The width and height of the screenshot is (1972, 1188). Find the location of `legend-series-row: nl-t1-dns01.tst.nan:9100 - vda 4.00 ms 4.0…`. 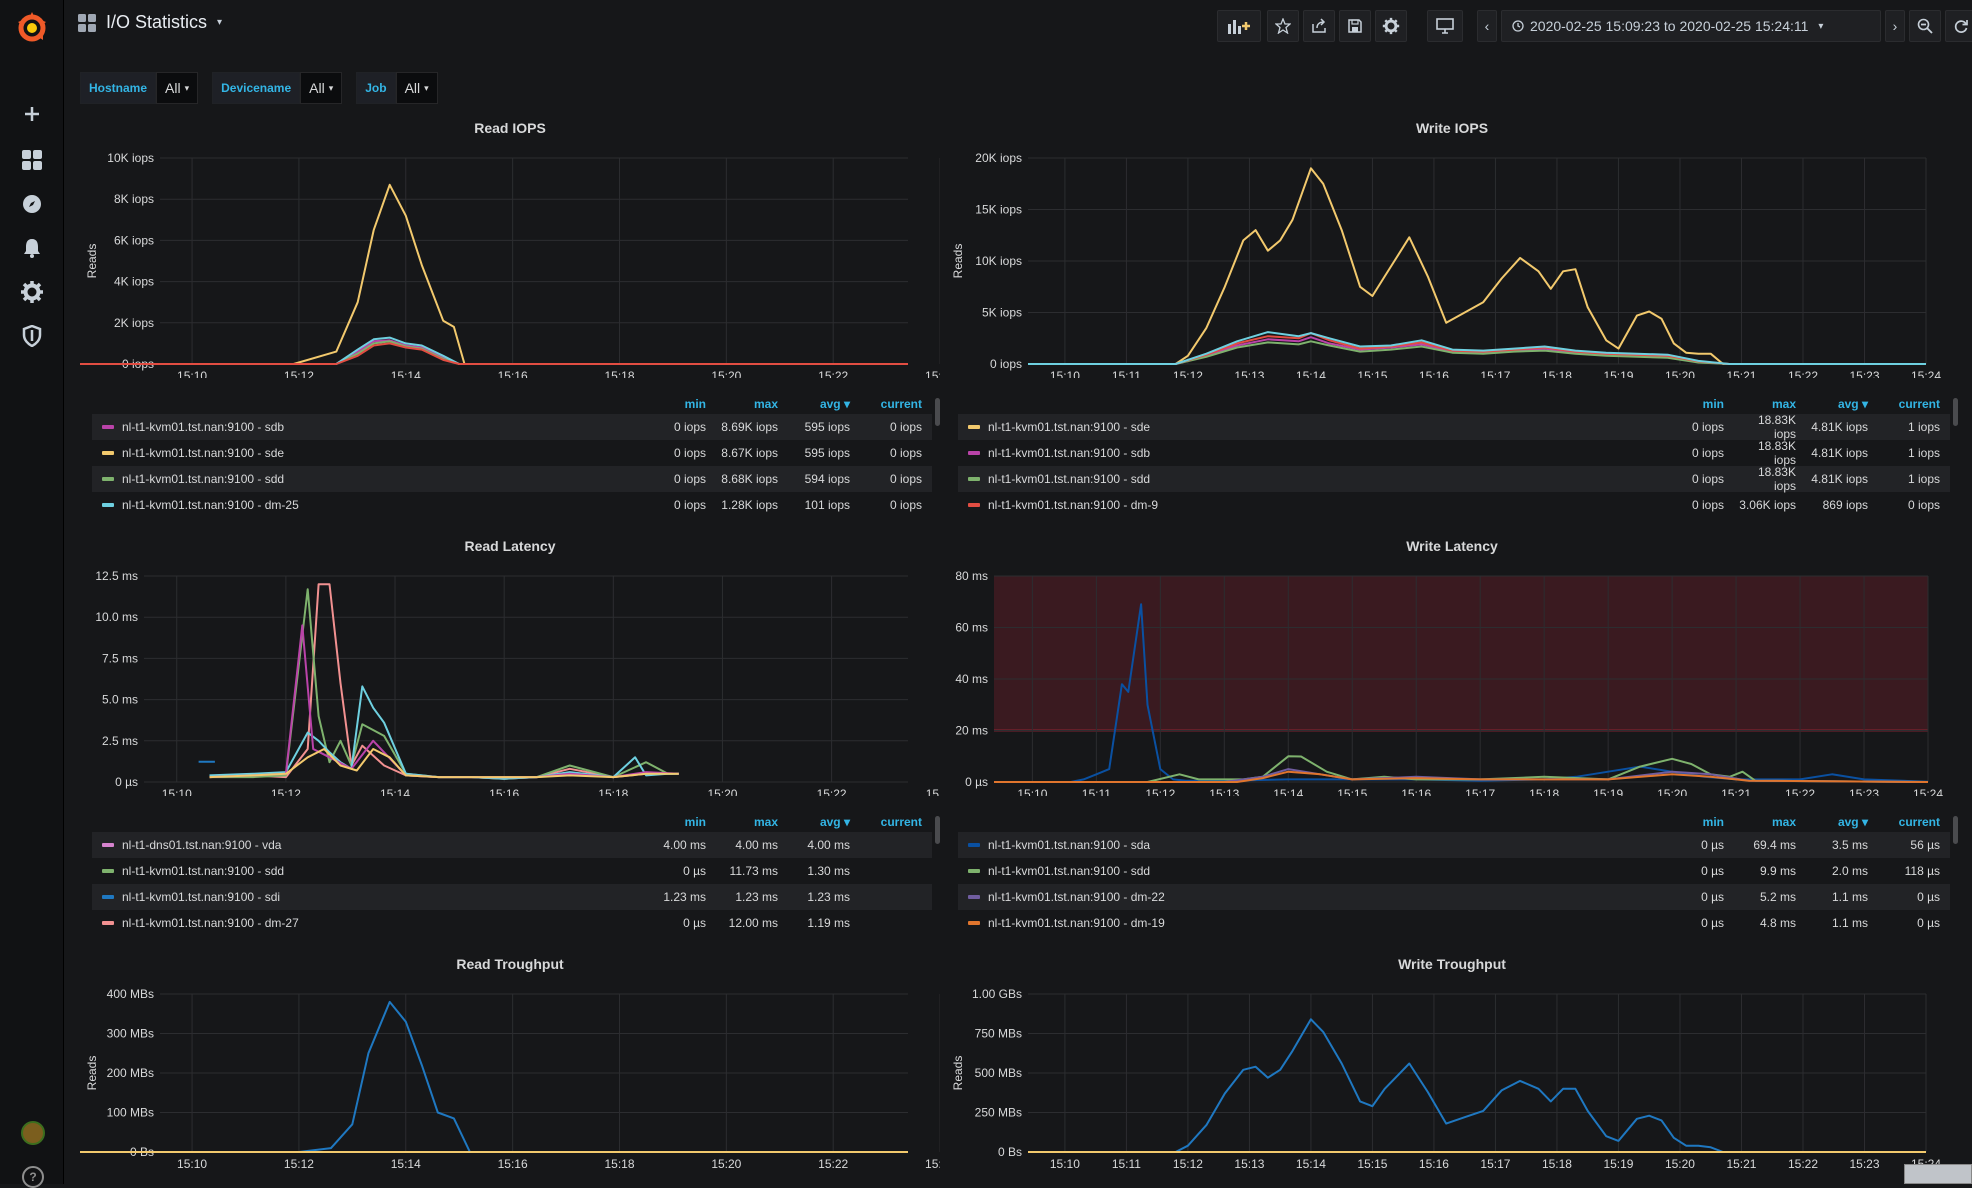

legend-series-row: nl-t1-dns01.tst.nan:9100 - vda 4.00 ms 4.0… is located at coordinates (512, 845).